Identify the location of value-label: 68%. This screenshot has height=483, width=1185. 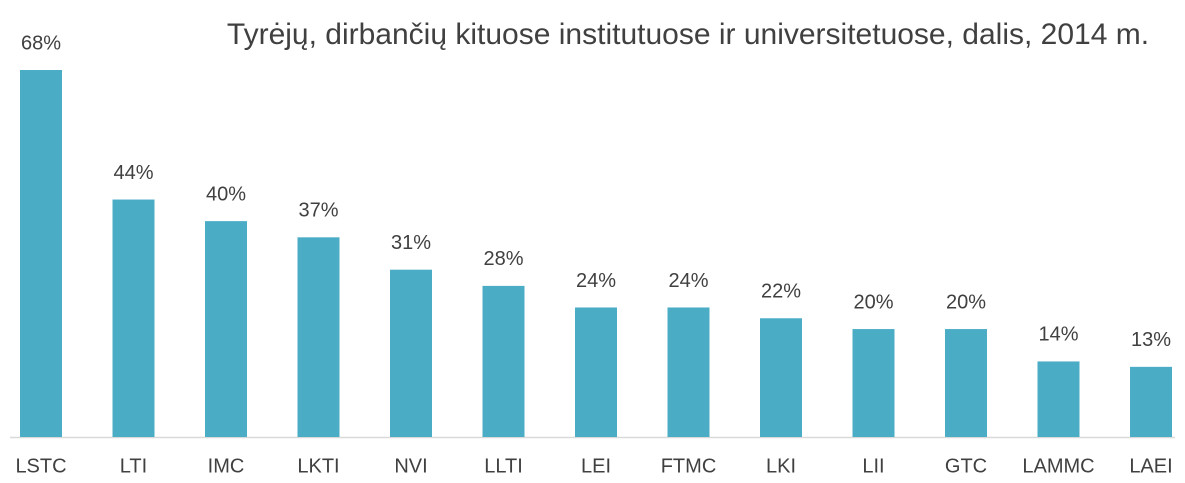
(41, 43).